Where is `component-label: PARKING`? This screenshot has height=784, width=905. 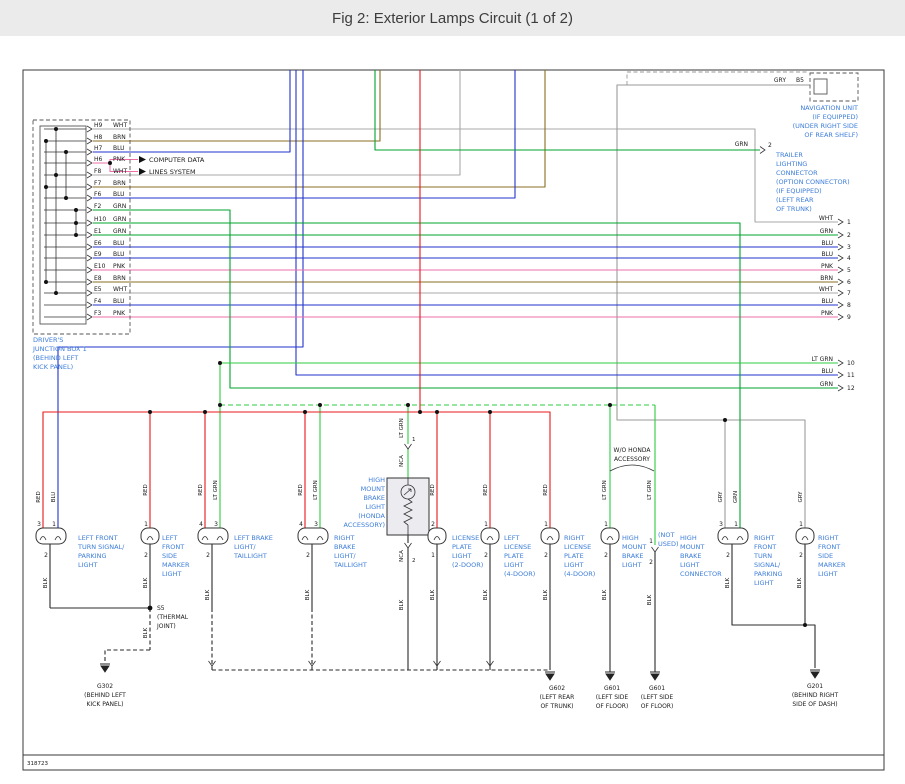 component-label: PARKING is located at coordinates (768, 574).